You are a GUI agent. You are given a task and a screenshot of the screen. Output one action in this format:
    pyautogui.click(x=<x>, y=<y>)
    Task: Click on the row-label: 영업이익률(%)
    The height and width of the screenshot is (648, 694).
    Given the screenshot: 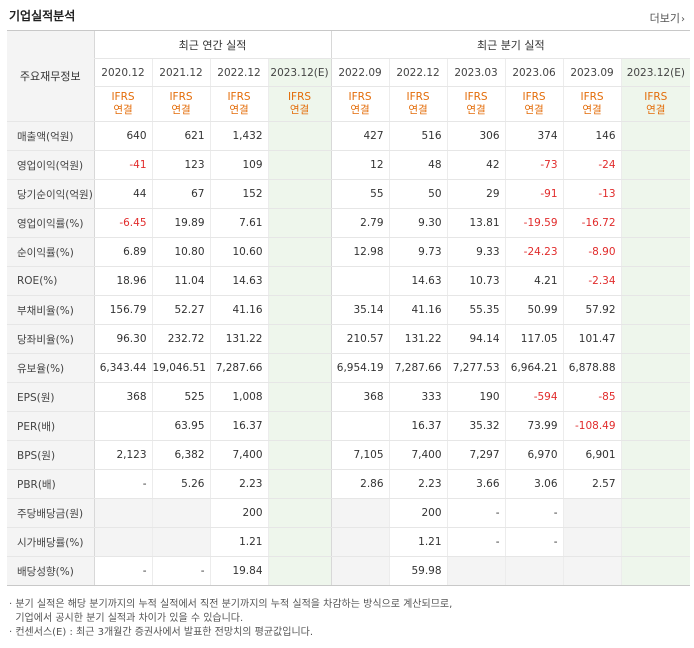 What is the action you would take?
    pyautogui.click(x=50, y=223)
    